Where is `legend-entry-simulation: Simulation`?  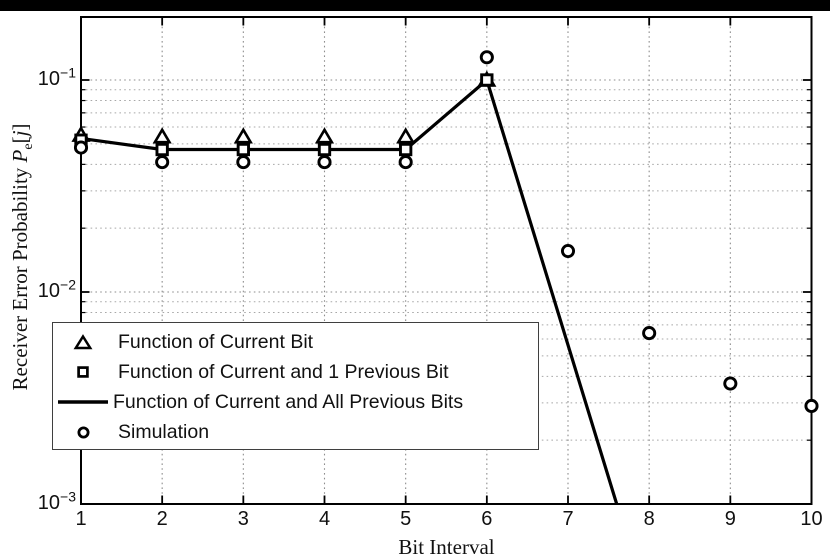
legend-entry-simulation: Simulation is located at coordinates (295, 433).